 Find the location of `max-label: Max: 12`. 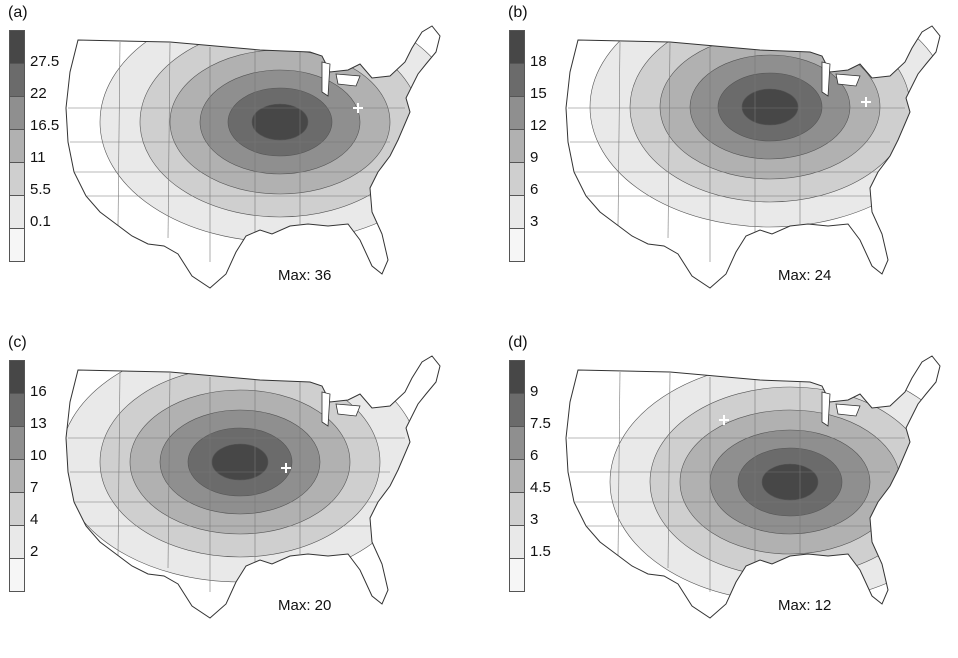

max-label: Max: 12 is located at coordinates (805, 605).